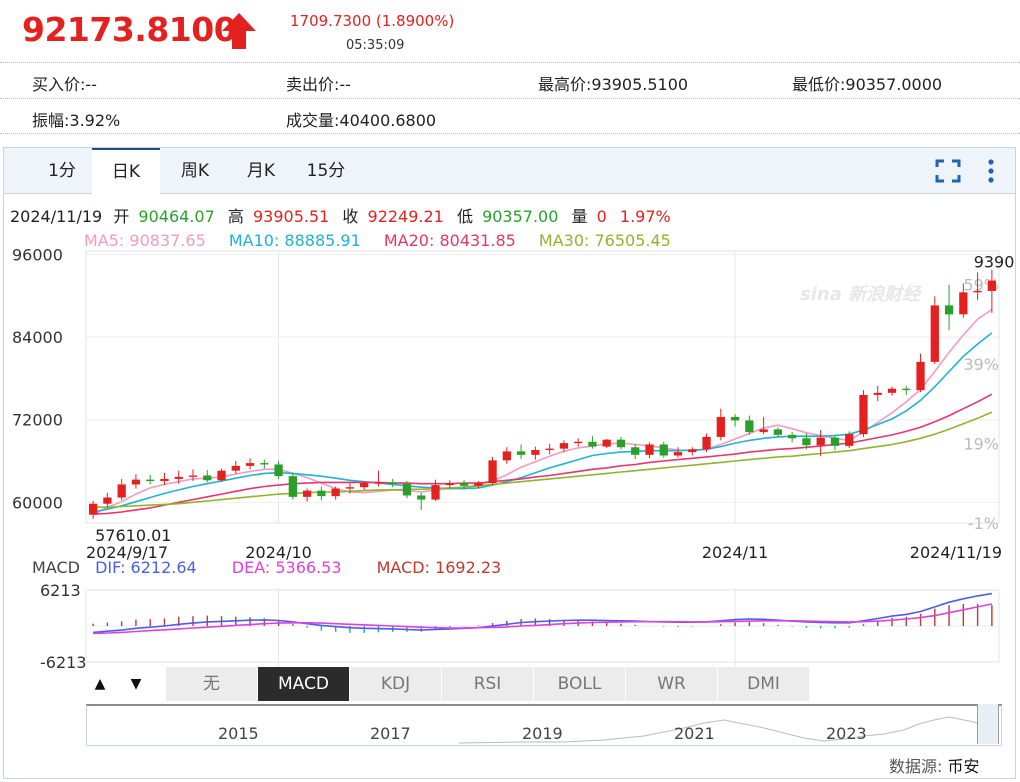 This screenshot has height=782, width=1020. What do you see at coordinates (287, 567) in the screenshot?
I see `macd-dea: DEA: 5366.53` at bounding box center [287, 567].